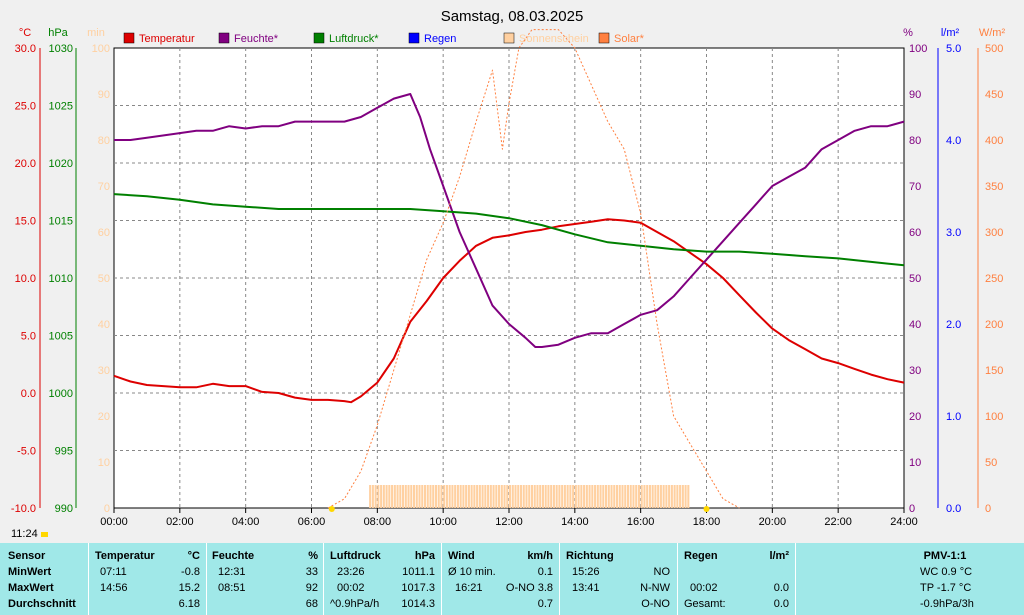 The height and width of the screenshot is (615, 1024). I want to click on x-tick-label: 24:00, so click(904, 522).